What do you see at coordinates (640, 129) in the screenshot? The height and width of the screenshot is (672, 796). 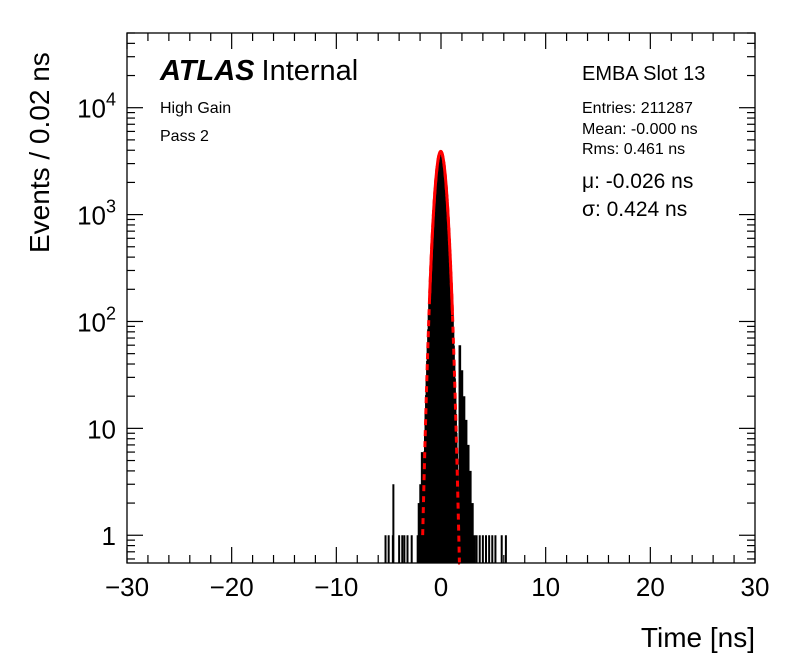 I see `stats-mean: Mean: -0.000 ns` at bounding box center [640, 129].